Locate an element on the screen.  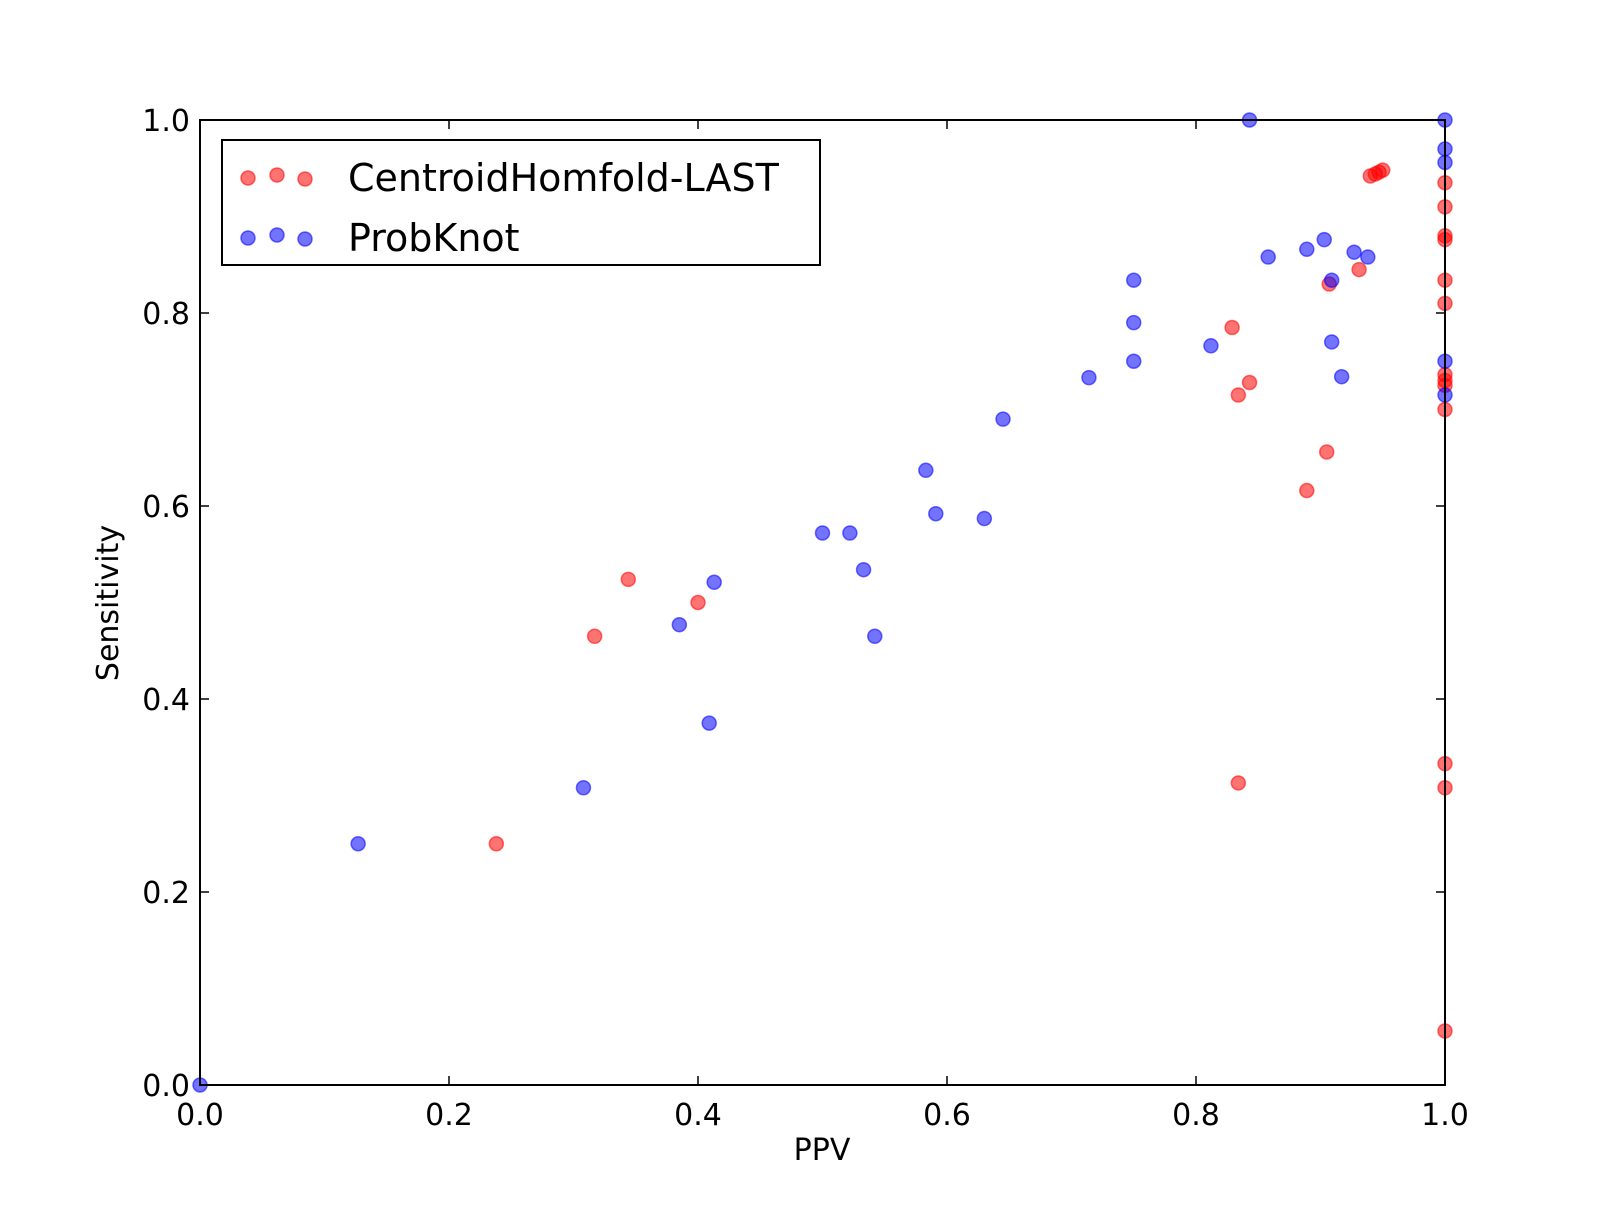
x-tick-label: 0.6 is located at coordinates (947, 1115).